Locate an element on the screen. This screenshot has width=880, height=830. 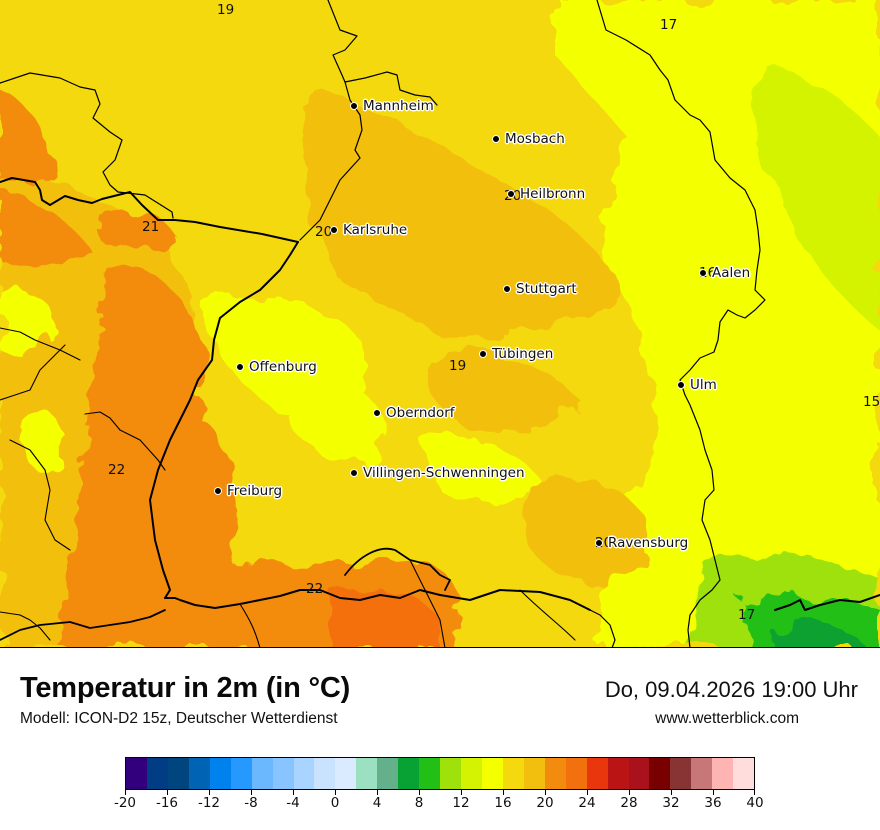
tick-label: -12 is located at coordinates (209, 803).